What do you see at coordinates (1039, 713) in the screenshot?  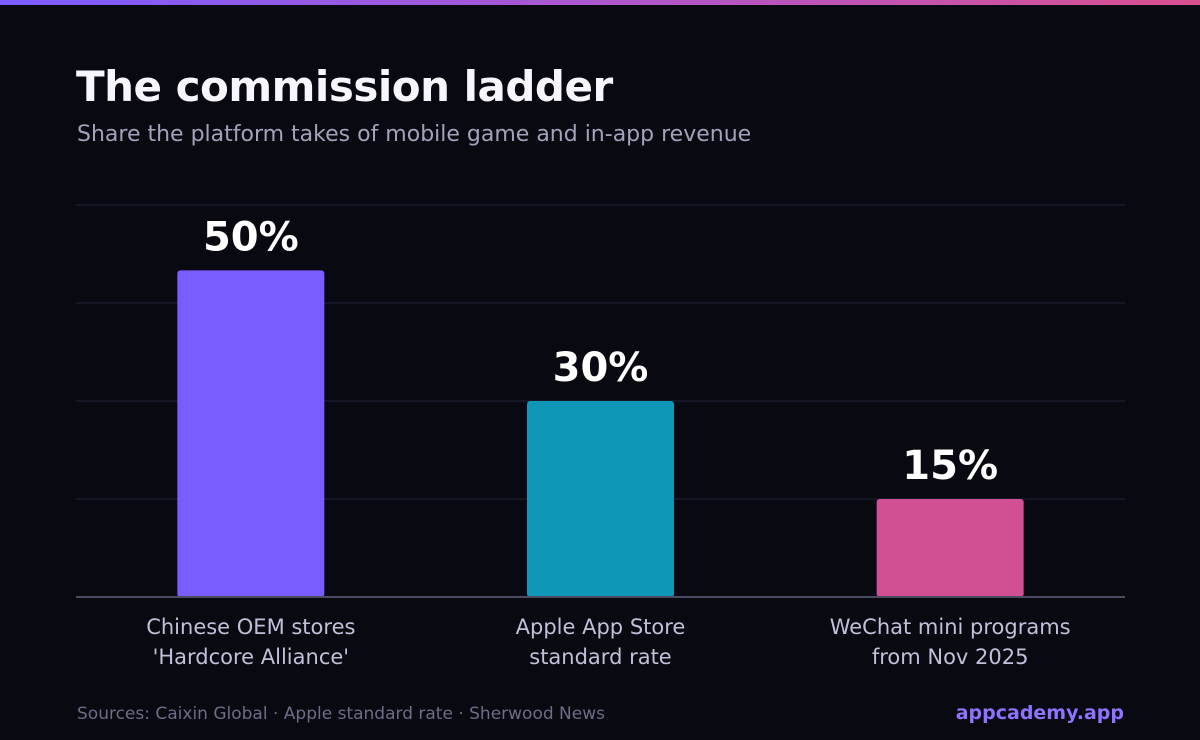 I see `brand-link: appcademy.app` at bounding box center [1039, 713].